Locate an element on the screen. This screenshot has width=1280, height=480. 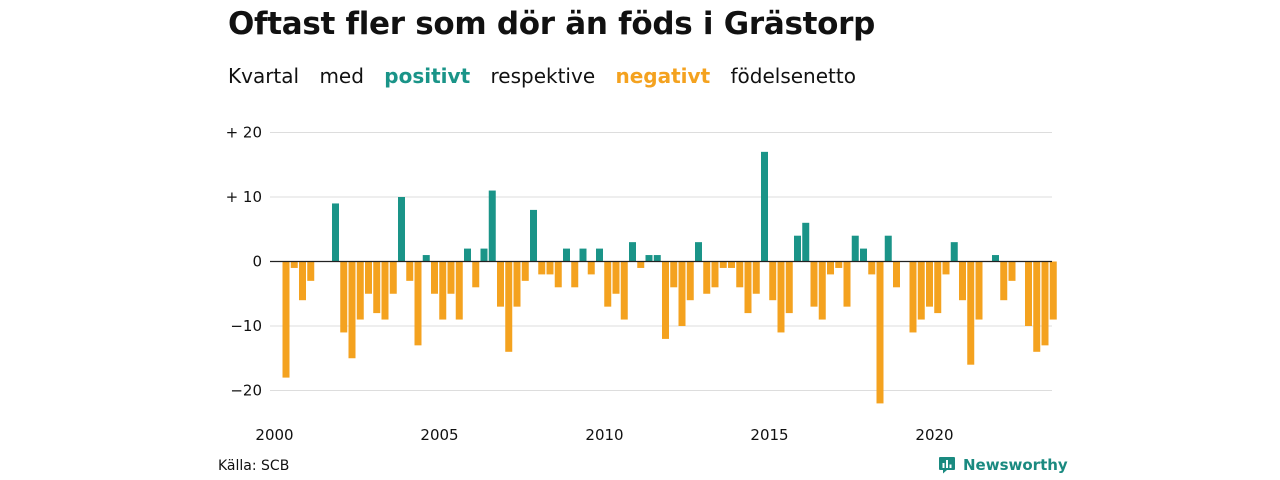
subtitle-word: respektive is located at coordinates (543, 76).